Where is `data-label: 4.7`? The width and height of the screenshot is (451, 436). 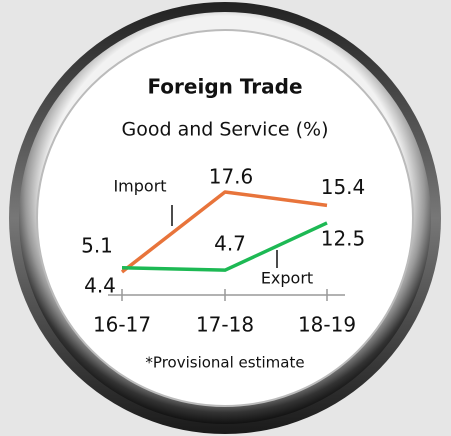
data-label: 4.7 is located at coordinates (230, 244).